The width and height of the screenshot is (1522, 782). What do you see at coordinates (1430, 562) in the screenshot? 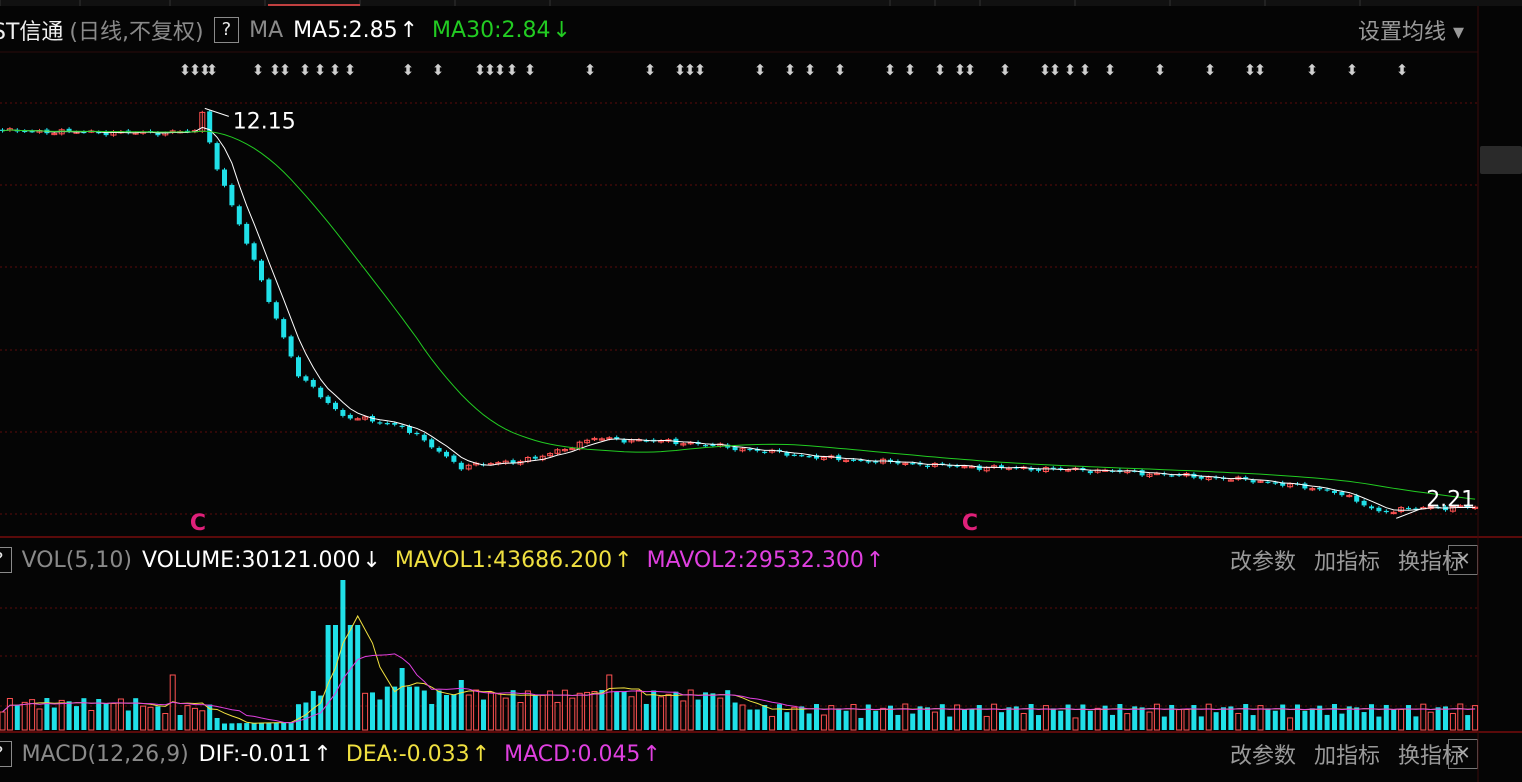
I see `vol-switch-indicator-button: 换指标` at bounding box center [1430, 562].